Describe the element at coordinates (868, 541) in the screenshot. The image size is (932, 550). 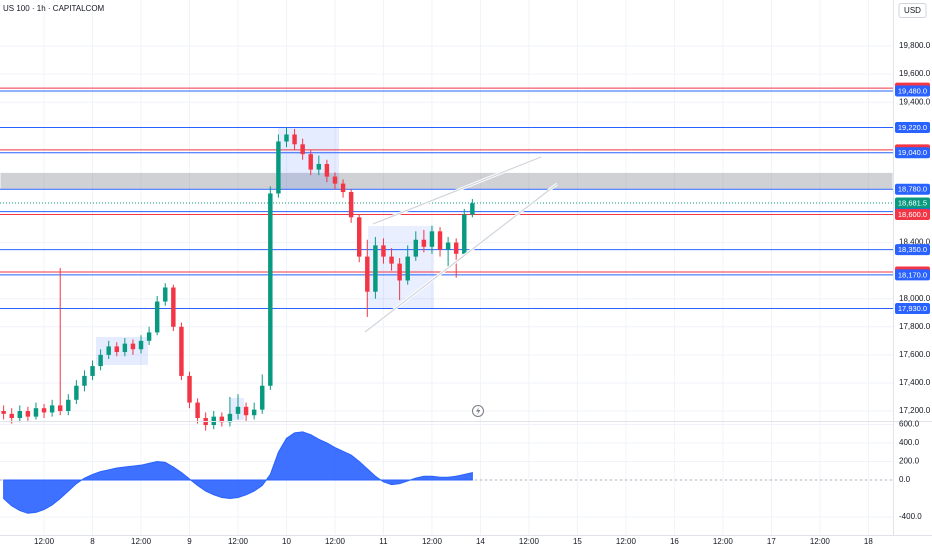
I see `x-tick-label: 18` at that location.